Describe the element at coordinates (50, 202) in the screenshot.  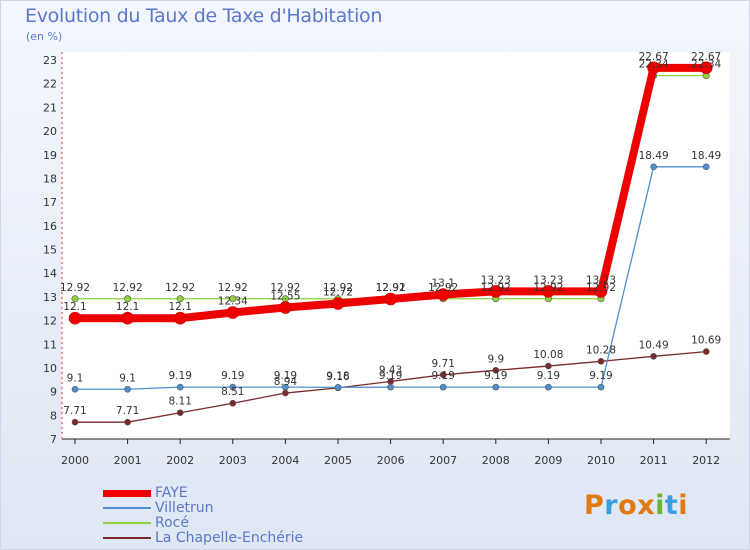
I see `y-tick-label: 17` at that location.